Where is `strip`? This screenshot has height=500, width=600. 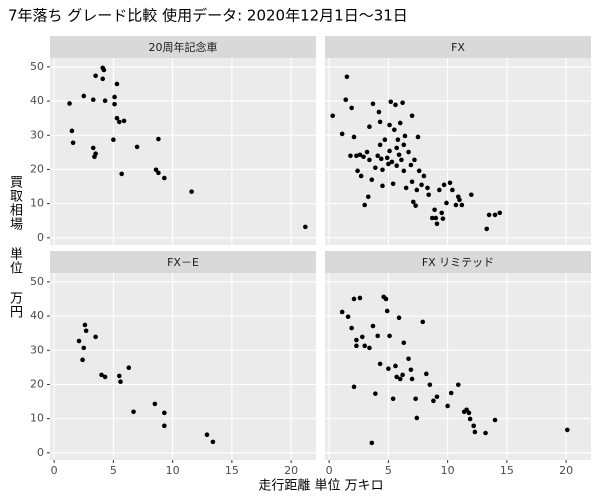 strip is located at coordinates (458, 262).